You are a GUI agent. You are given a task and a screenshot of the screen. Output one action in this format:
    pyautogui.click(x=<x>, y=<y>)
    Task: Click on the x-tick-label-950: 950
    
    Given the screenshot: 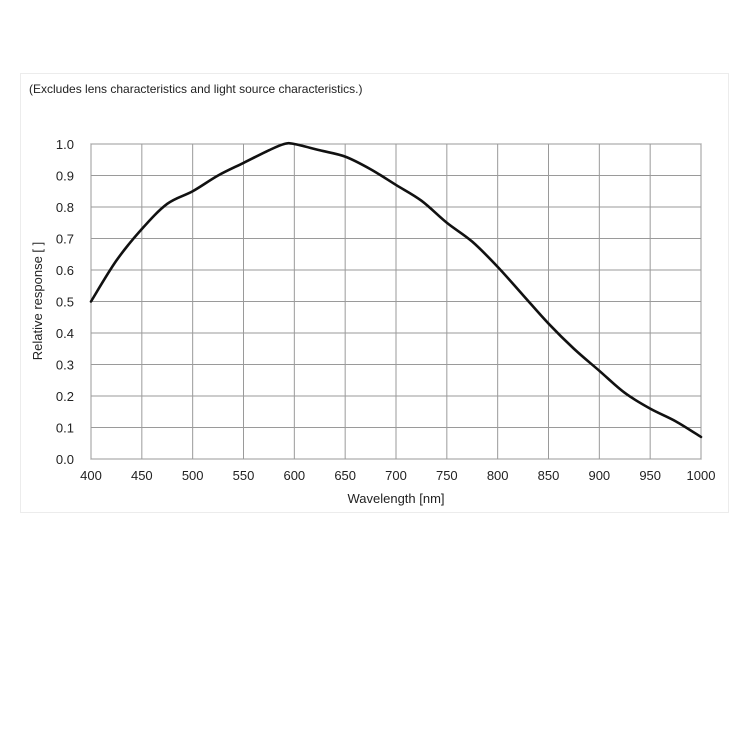 What is the action you would take?
    pyautogui.click(x=650, y=475)
    